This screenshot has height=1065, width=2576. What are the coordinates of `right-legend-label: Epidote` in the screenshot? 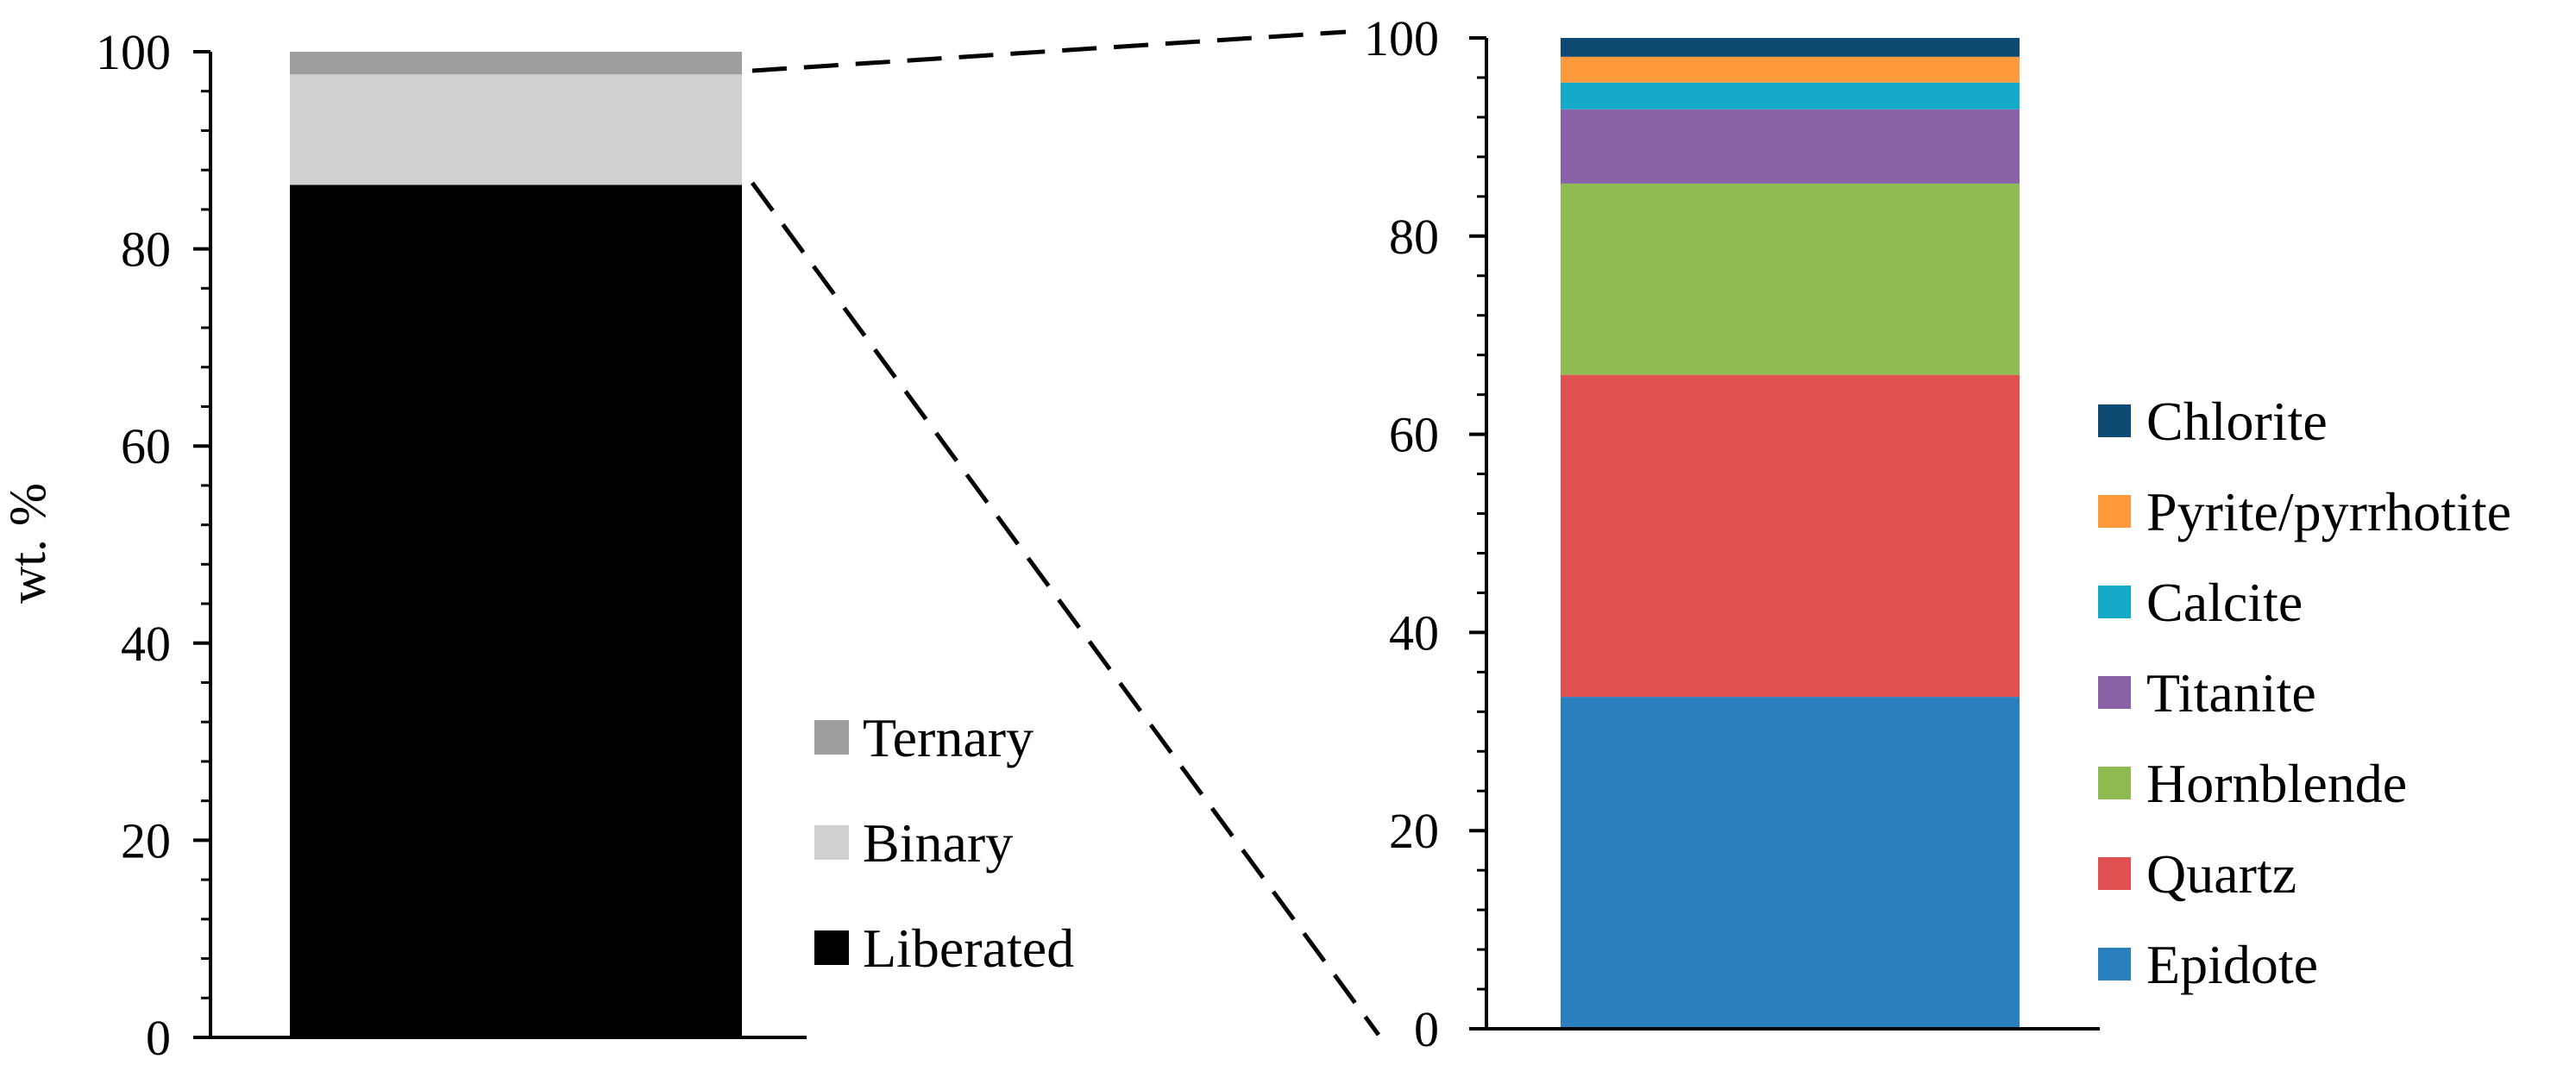 It's located at (2232, 965).